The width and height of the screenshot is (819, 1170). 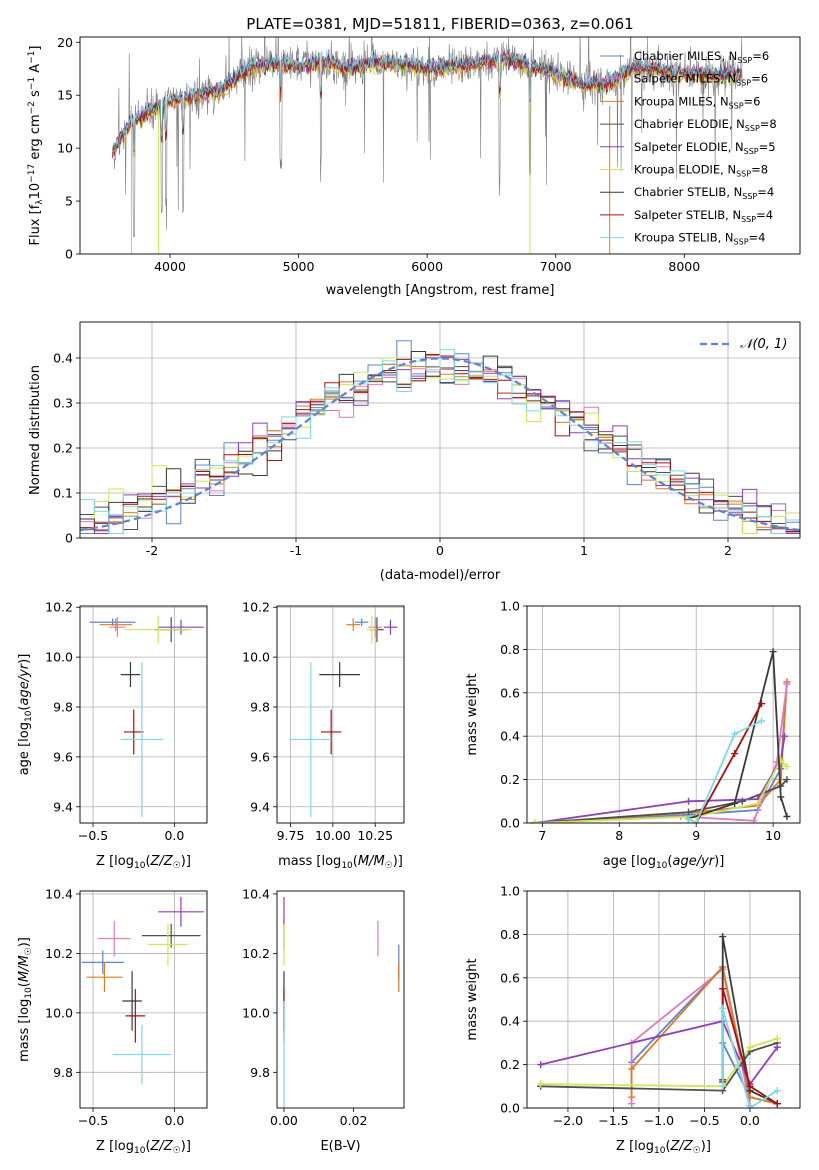 I want to click on y-tick-label: 0.3, so click(x=63, y=403).